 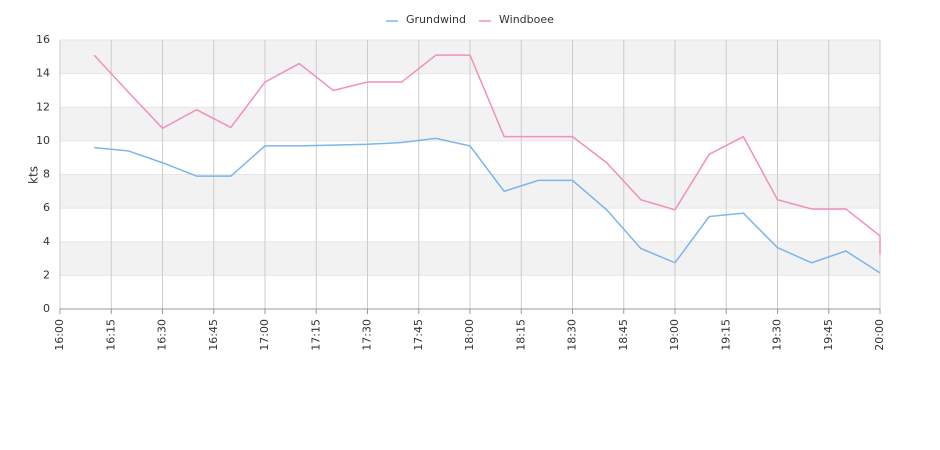 I want to click on legend-label: Windboee, so click(x=526, y=19).